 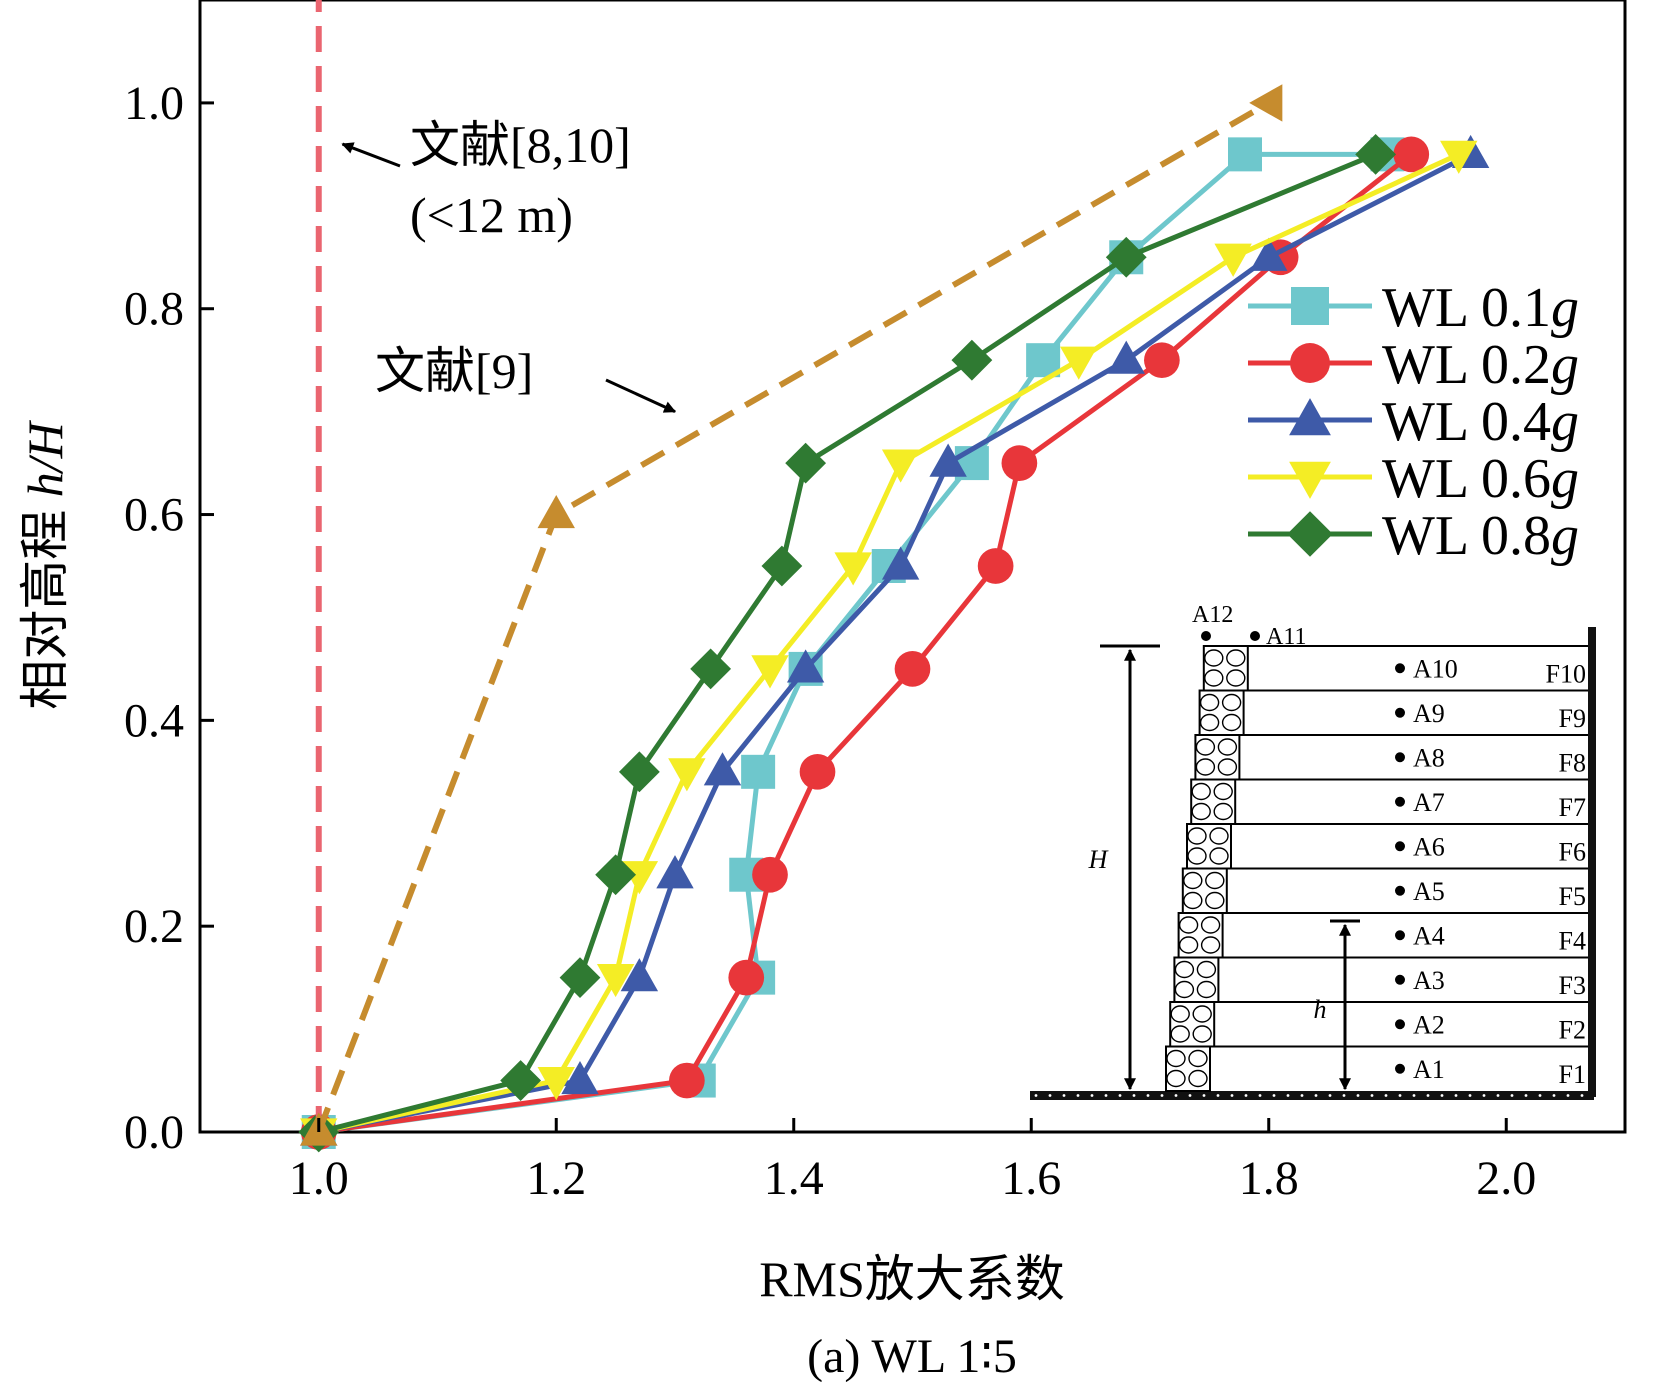 What do you see at coordinates (1098, 859) in the screenshot?
I see `inset-H-label: H` at bounding box center [1098, 859].